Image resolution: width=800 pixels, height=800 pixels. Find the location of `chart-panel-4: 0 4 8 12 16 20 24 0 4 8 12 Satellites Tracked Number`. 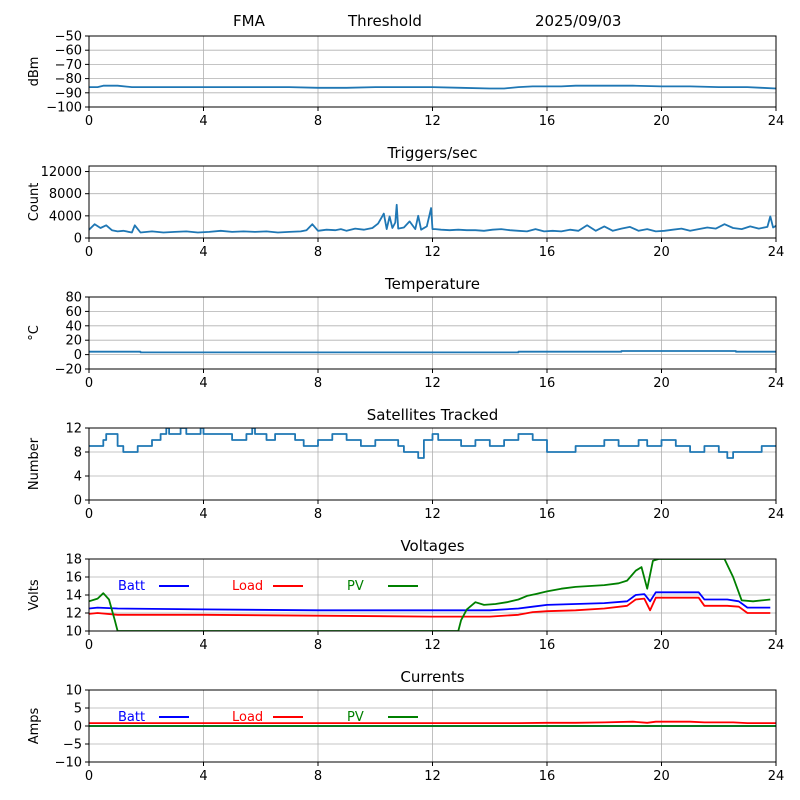

chart-panel-4: 0 4 8 12 16 20 24 0 4 8 12 Satellites Tracked Number is located at coordinates (405, 464).